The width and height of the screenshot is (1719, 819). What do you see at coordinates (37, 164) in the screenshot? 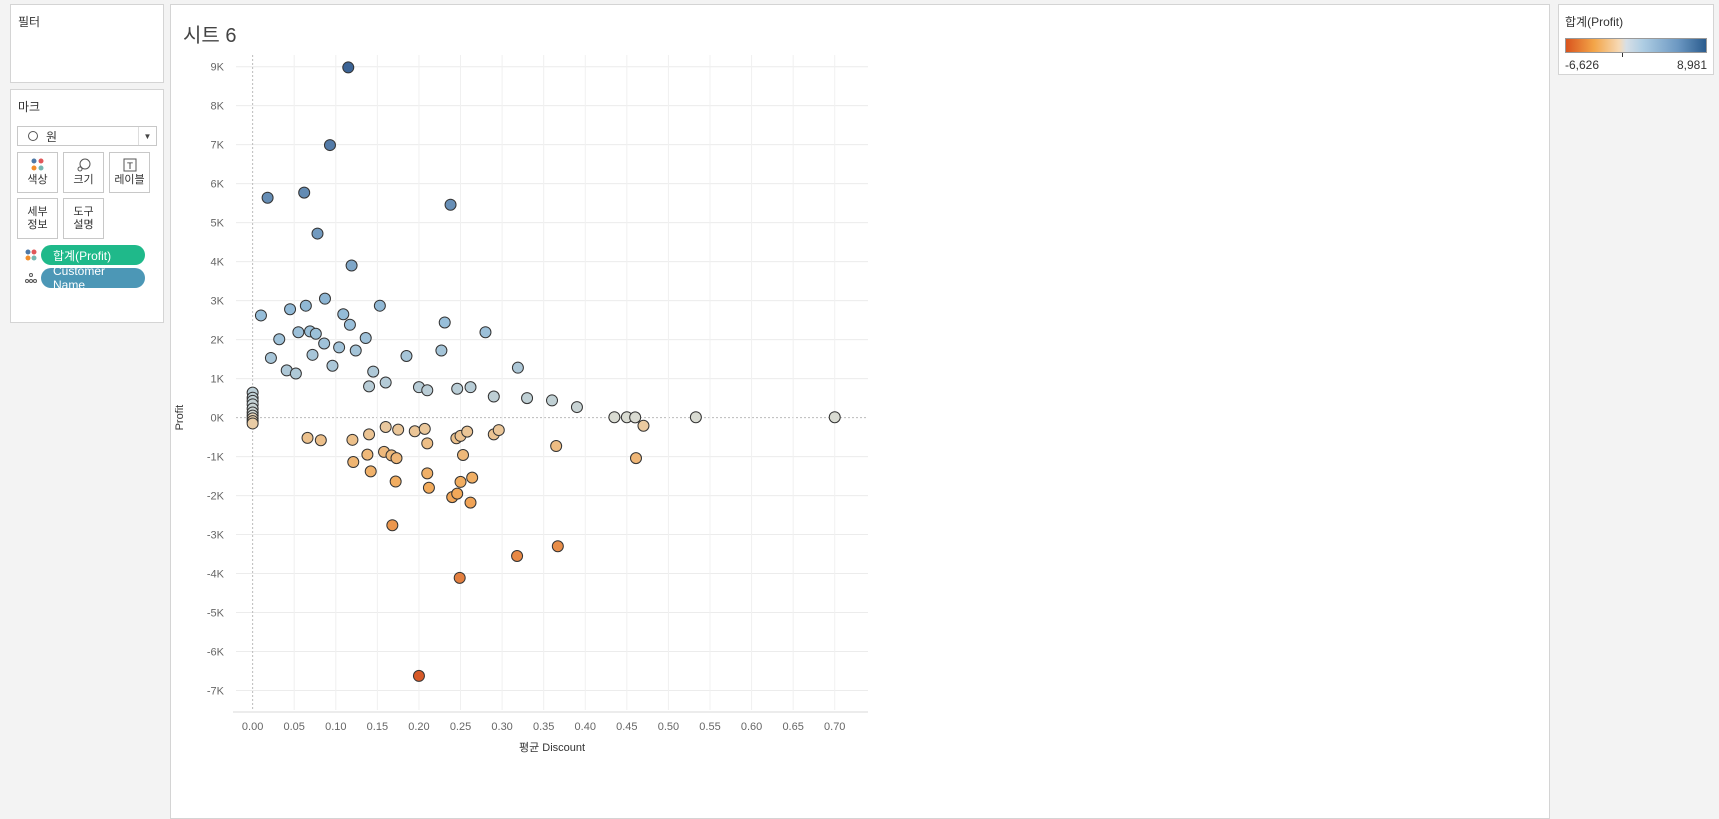
I see `color-dots-icon` at bounding box center [37, 164].